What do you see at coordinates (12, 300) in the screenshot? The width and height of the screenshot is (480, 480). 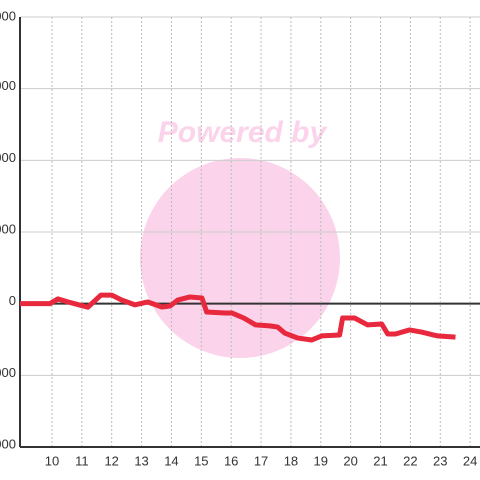 I see `y-tick-label: 0` at bounding box center [12, 300].